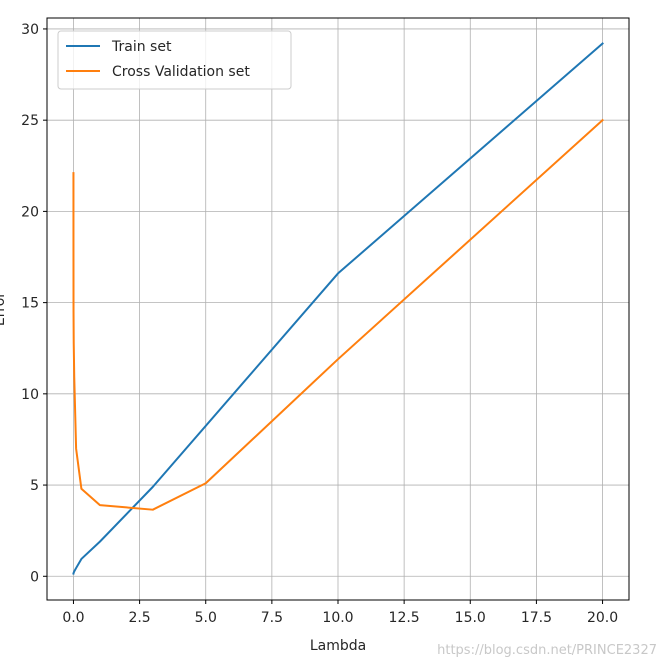 Image resolution: width=663 pixels, height=672 pixels. I want to click on y-tick-label: 25, so click(30, 121).